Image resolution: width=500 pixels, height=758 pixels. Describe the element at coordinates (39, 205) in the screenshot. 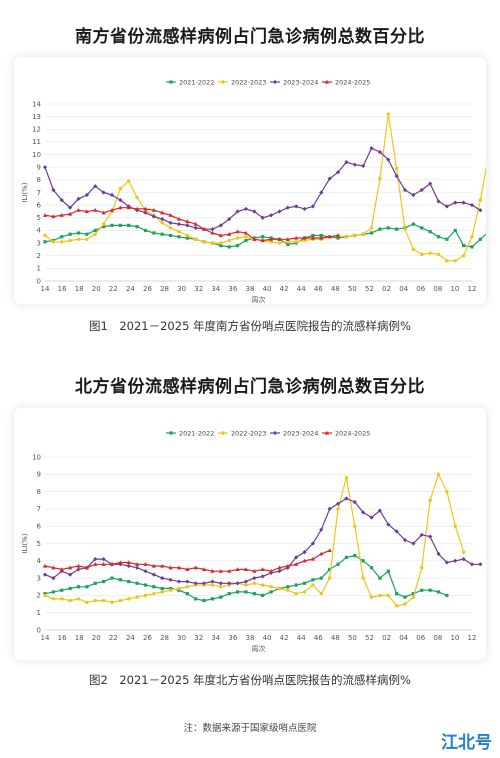

I see `y-tick-label: 6` at that location.